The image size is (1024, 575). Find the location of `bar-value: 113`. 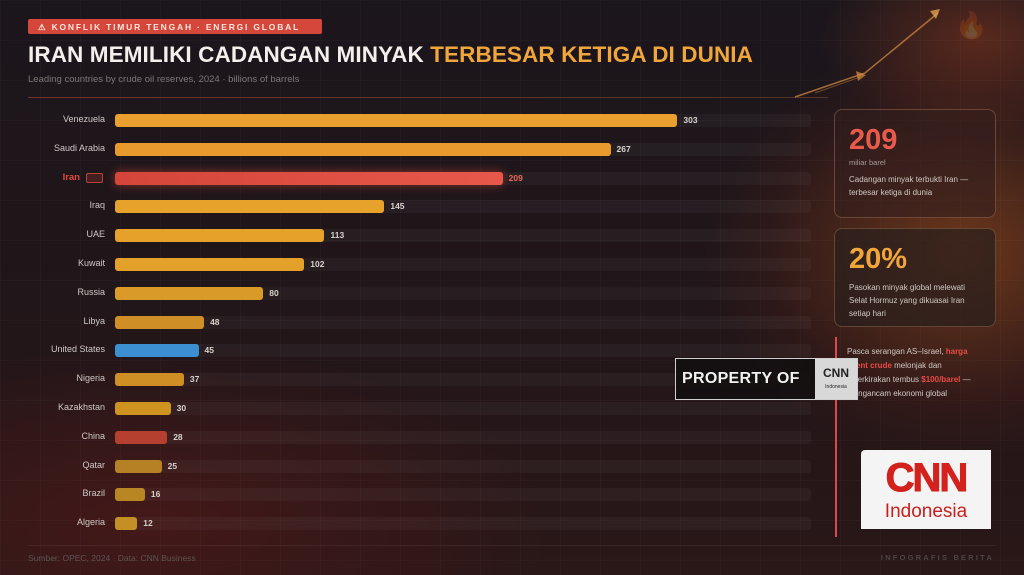

bar-value: 113 is located at coordinates (337, 235).